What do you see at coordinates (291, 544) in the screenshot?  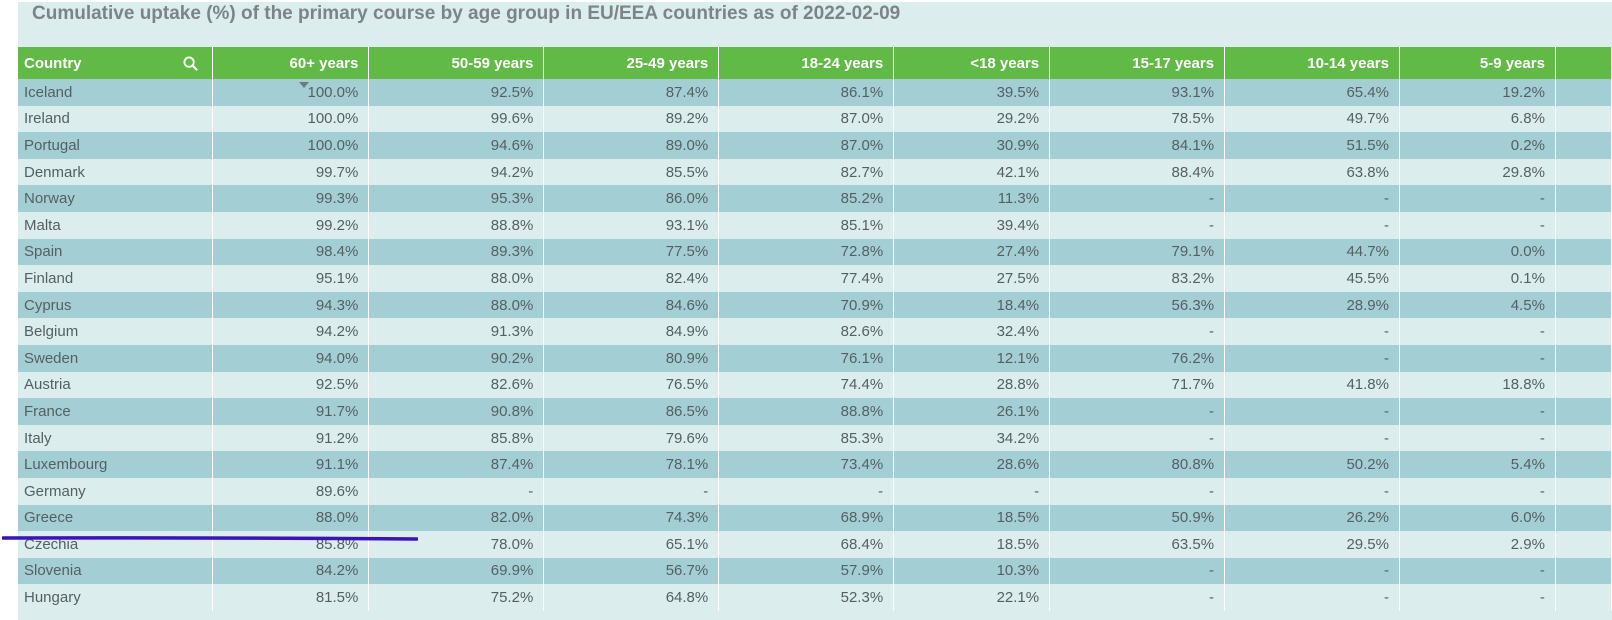 I see `value-cell: 85.8%` at bounding box center [291, 544].